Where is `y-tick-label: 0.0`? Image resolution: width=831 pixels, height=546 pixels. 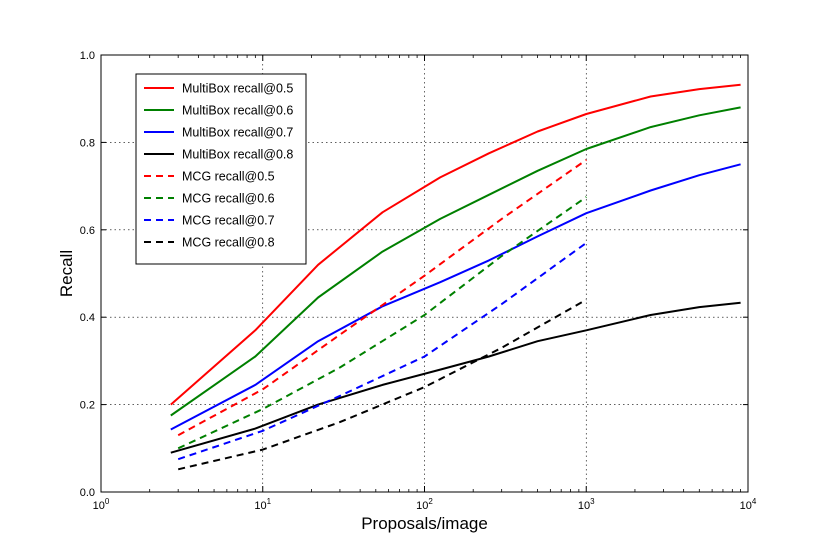 y-tick-label: 0.0 is located at coordinates (87, 493).